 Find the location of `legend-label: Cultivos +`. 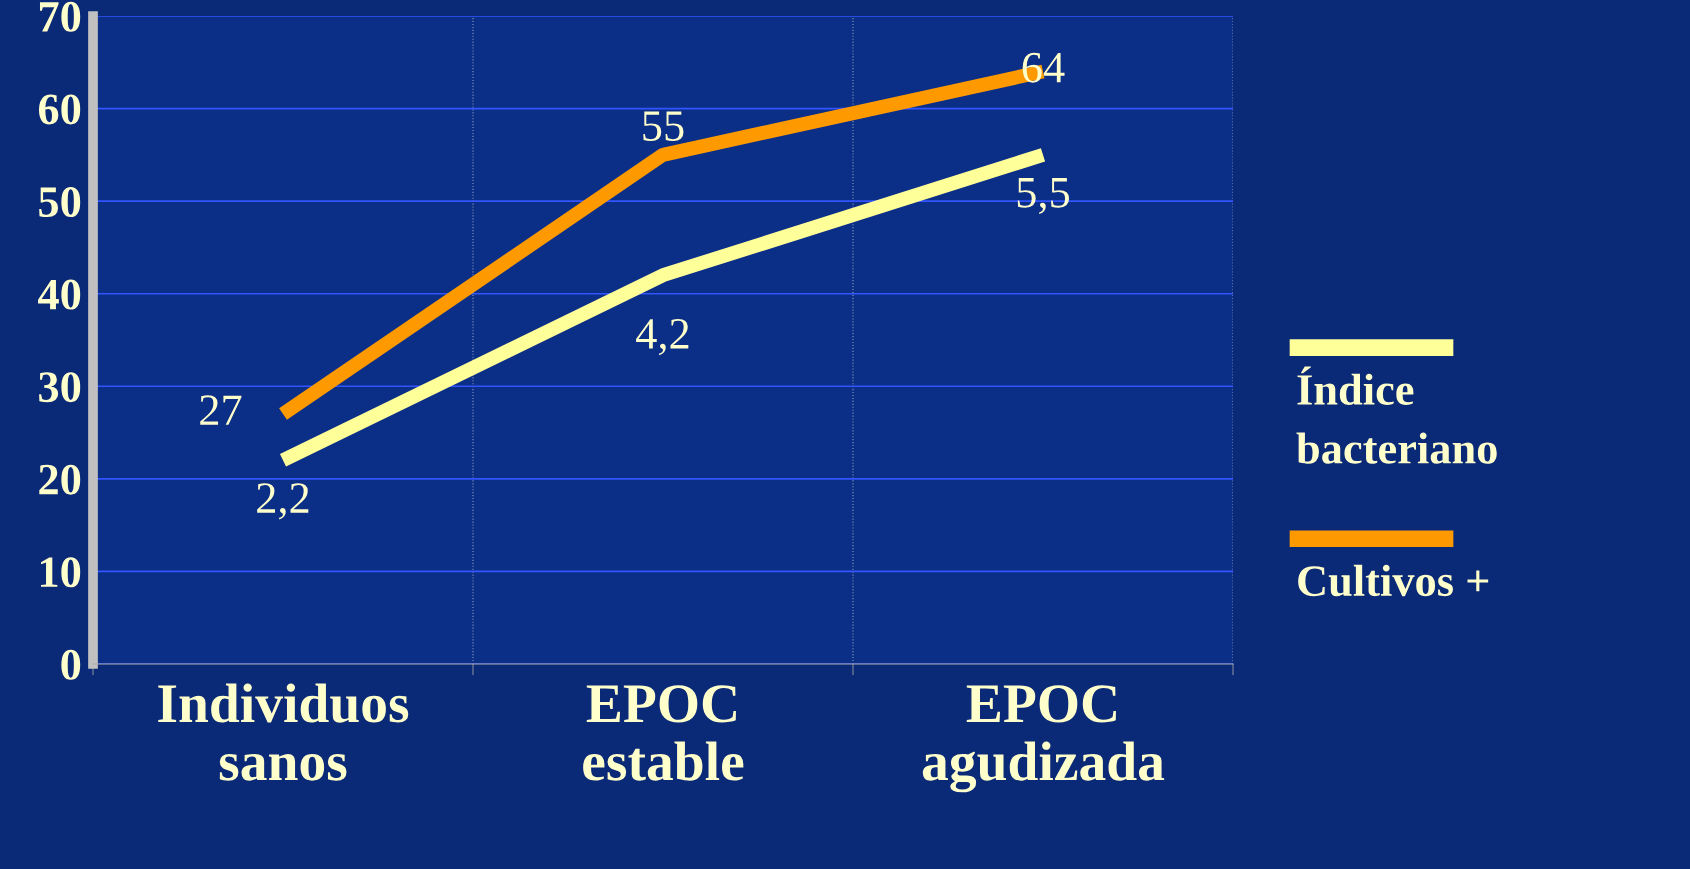

legend-label: Cultivos + is located at coordinates (1393, 580).